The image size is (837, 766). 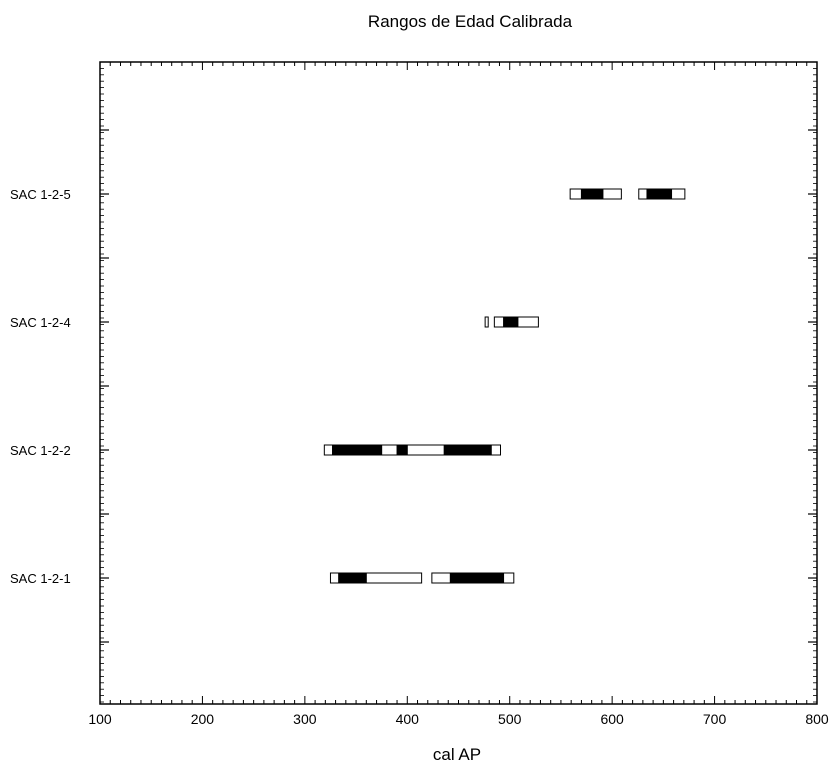 What do you see at coordinates (40, 578) in the screenshot?
I see `y-category-label: SAC 1-2-1` at bounding box center [40, 578].